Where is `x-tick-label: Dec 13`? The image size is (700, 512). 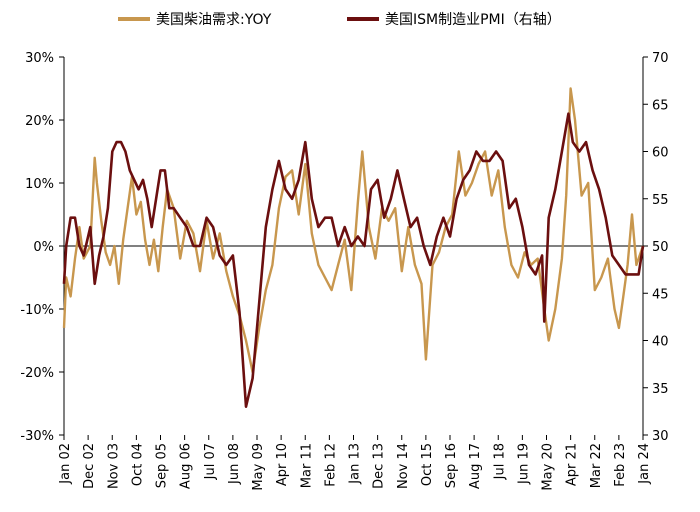
x-tick-label: Dec 13 is located at coordinates (379, 466).